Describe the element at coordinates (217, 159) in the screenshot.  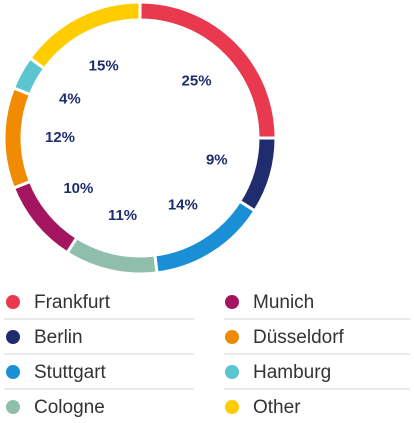
I see `data-label: 9%` at that location.